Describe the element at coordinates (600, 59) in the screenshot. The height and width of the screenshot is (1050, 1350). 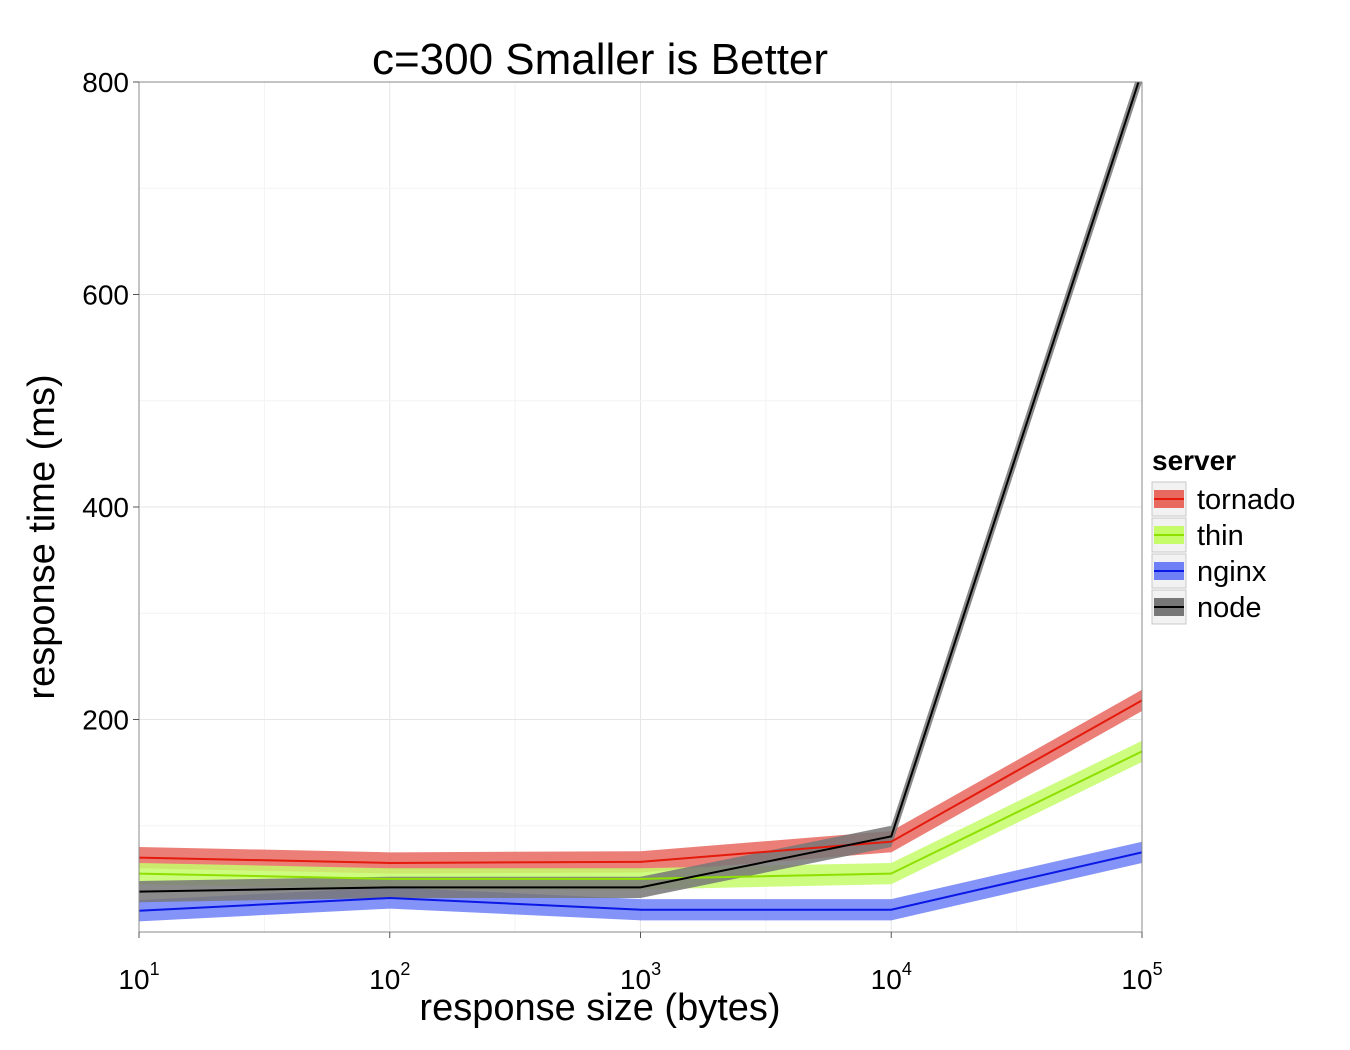
I see `chart-title: c=300 Smaller is Better` at that location.